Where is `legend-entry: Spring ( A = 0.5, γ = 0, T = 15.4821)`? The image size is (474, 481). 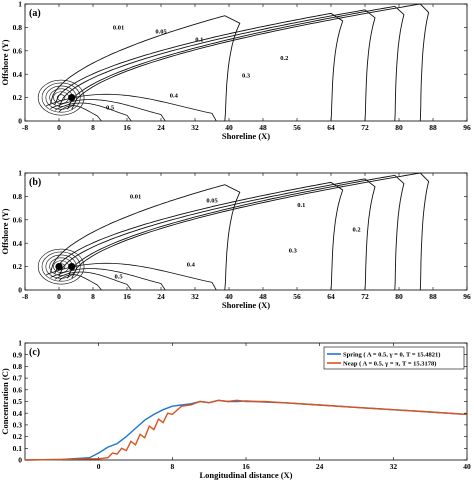 legend-entry: Spring ( A = 0.5, γ = 0, T = 15.4821) is located at coordinates (391, 354).